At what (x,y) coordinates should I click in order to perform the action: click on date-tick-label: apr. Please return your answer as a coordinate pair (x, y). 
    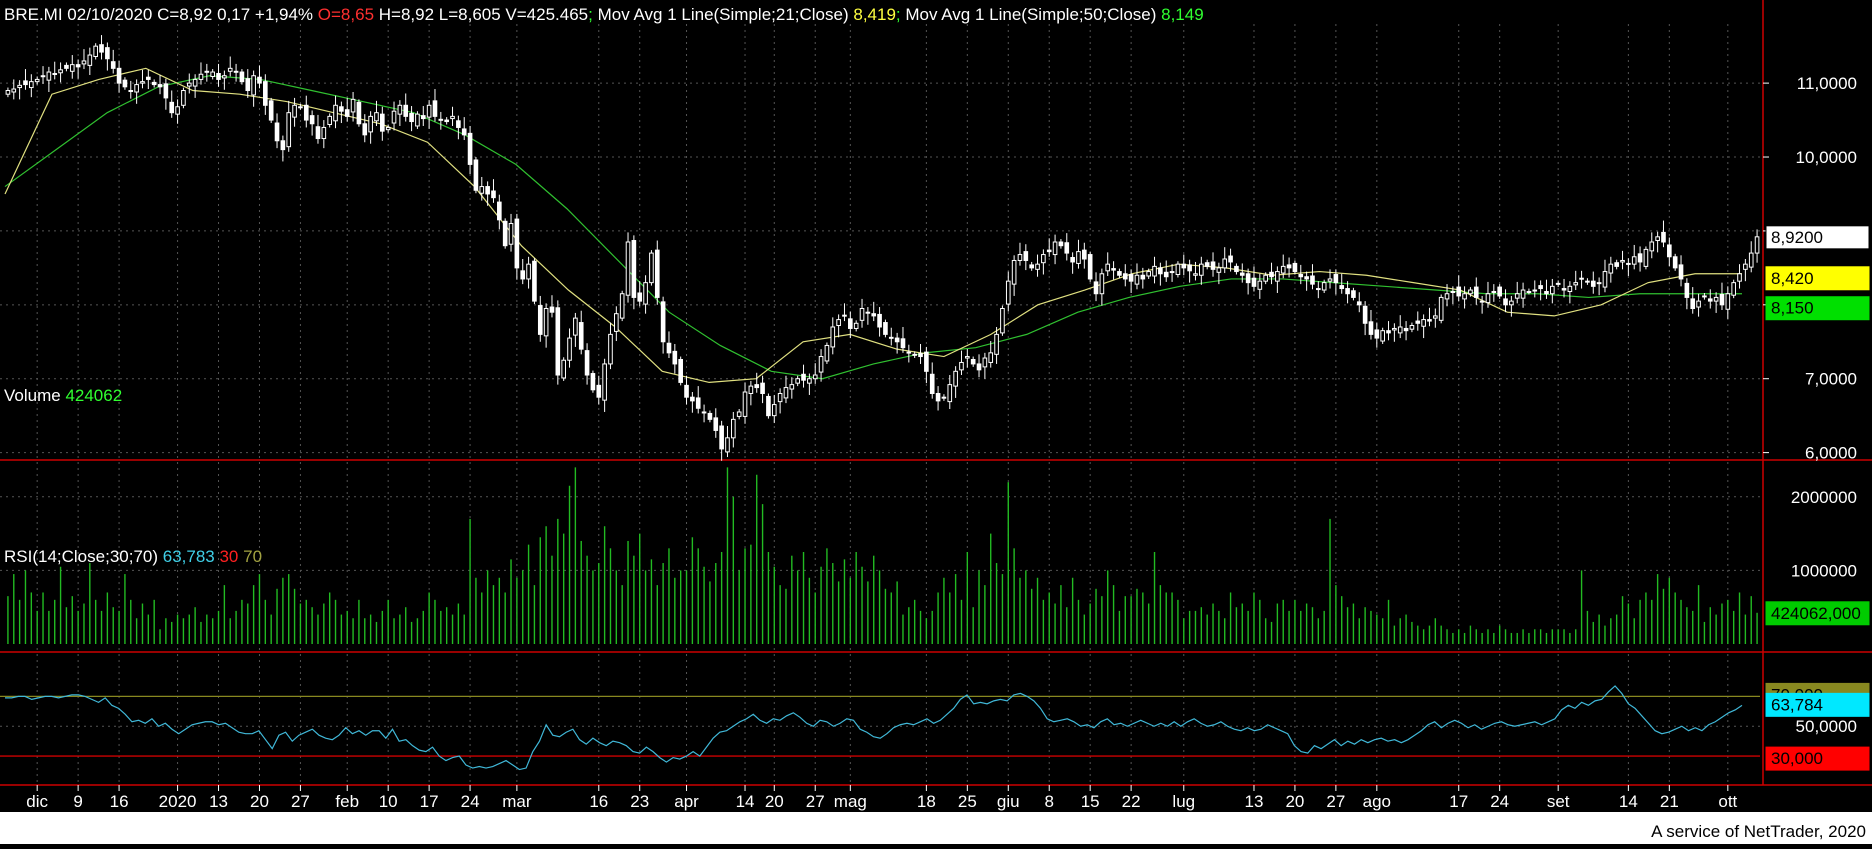
    Looking at the image, I should click on (686, 801).